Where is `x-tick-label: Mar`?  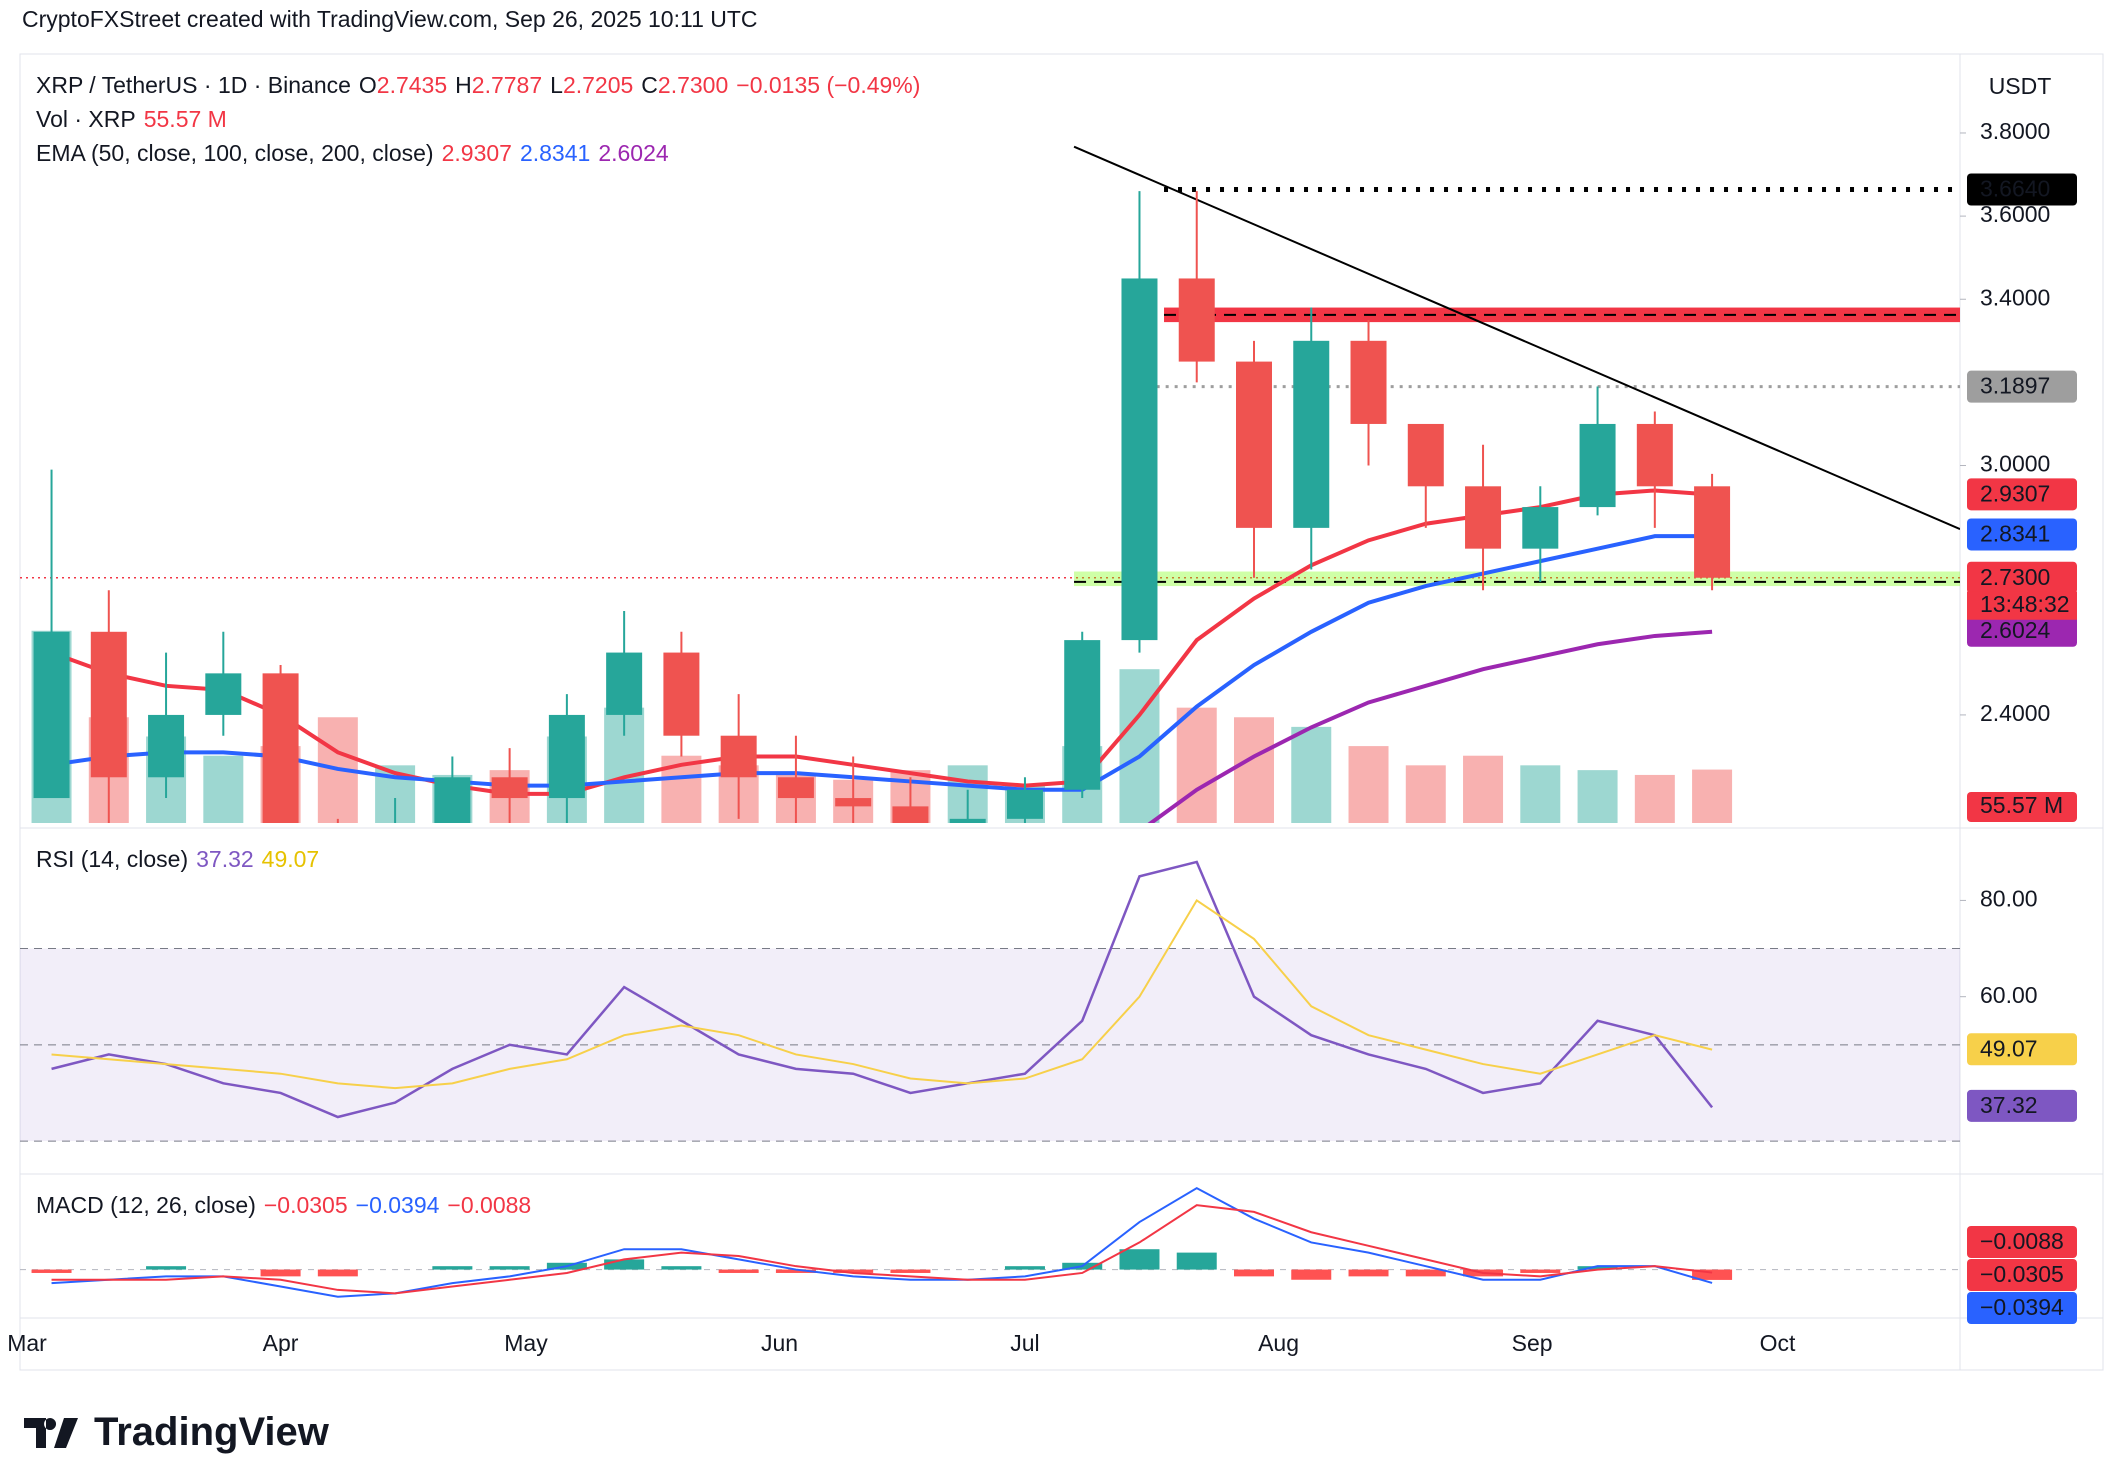
x-tick-label: Mar is located at coordinates (27, 1343).